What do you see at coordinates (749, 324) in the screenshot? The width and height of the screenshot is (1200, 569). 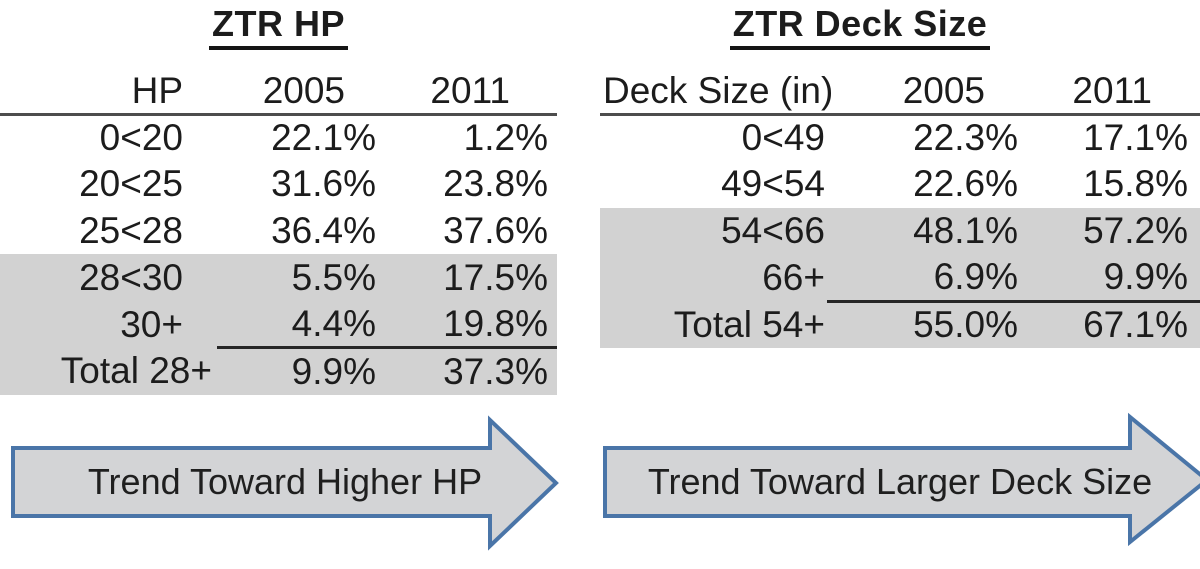 I see `total-row-label: Total 54+` at bounding box center [749, 324].